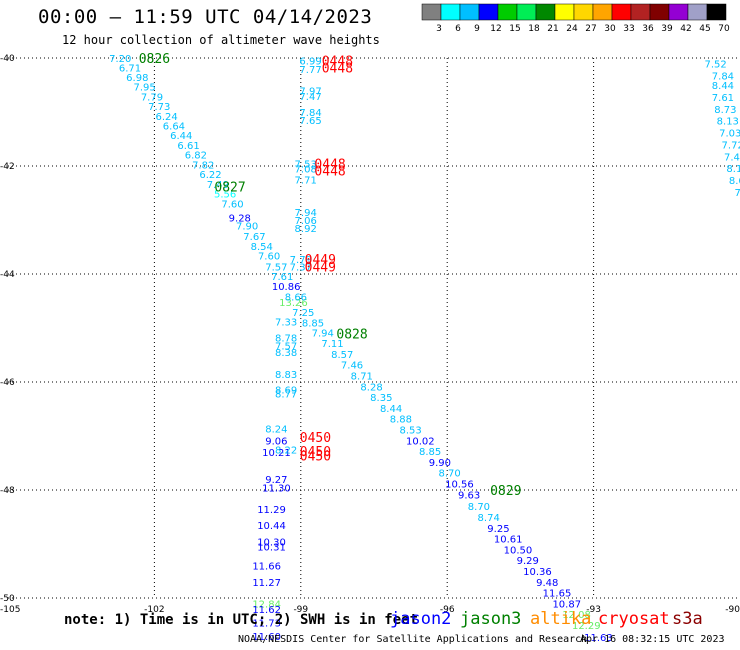  Describe the element at coordinates (276, 441) in the screenshot. I see `wave-height-point: 9.06` at that location.